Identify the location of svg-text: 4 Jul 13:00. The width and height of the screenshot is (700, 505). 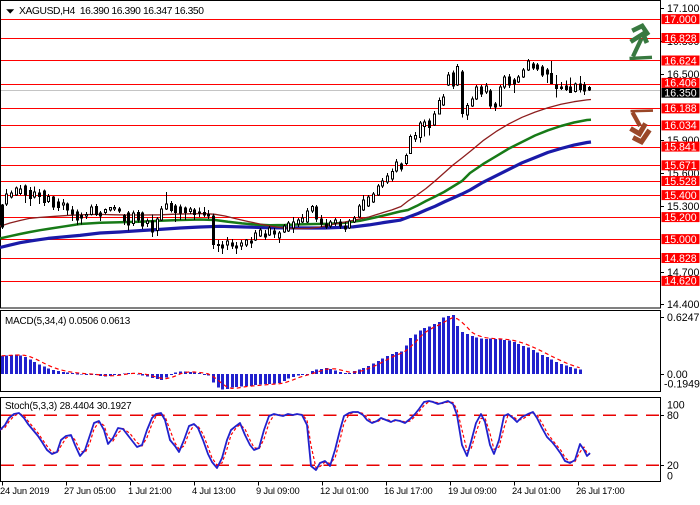
(213, 490).